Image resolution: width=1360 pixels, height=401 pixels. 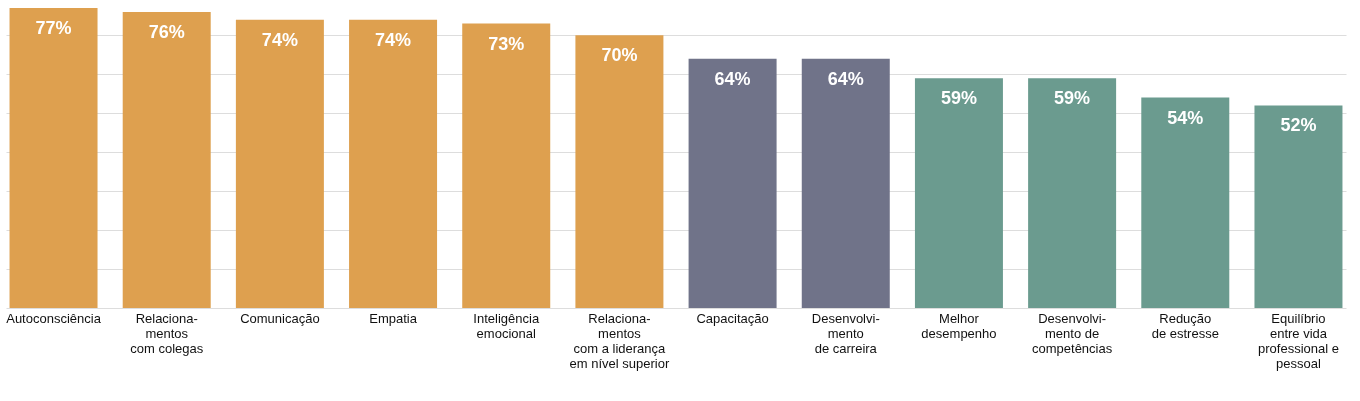 I want to click on x-tick-label: Redução de estresse, so click(x=1185, y=325).